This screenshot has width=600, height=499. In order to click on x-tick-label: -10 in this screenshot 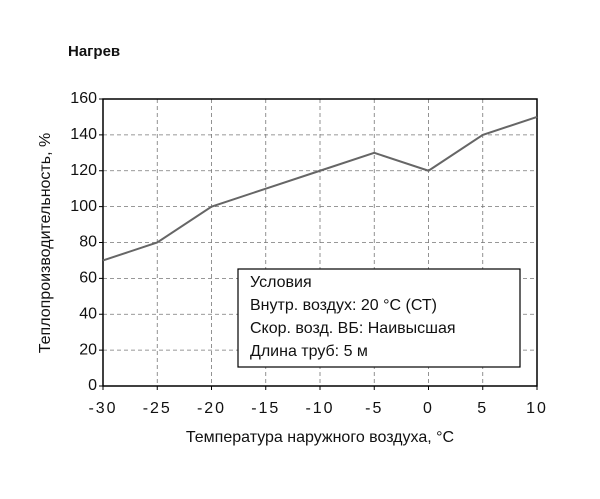, I will do `click(319, 408)`.